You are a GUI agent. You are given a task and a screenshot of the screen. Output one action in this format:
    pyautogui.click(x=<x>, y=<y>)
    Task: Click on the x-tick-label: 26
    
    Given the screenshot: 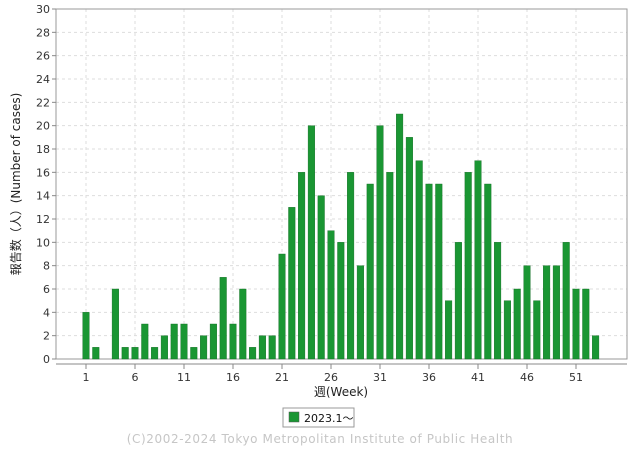 What is the action you would take?
    pyautogui.click(x=331, y=377)
    